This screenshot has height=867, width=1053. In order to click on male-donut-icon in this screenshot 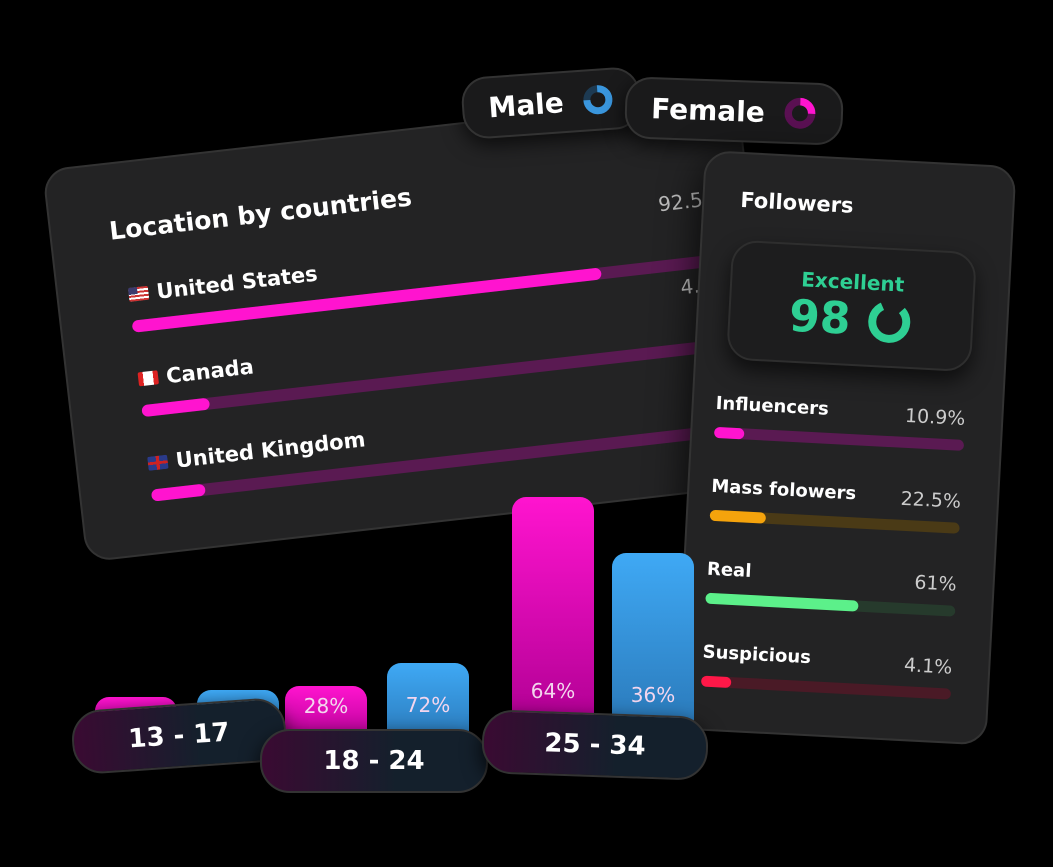, I will do `click(598, 100)`.